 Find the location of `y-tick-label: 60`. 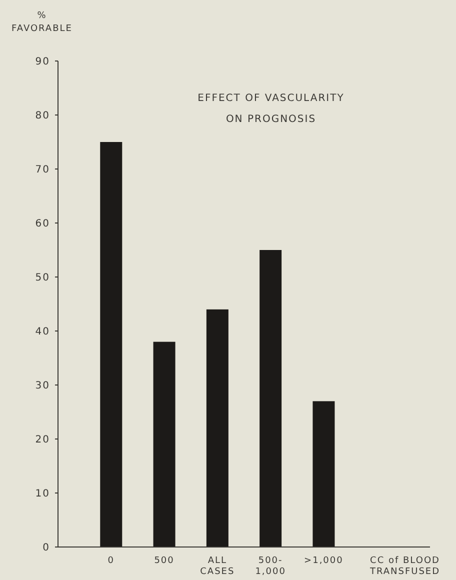

y-tick-label: 60 is located at coordinates (42, 224).